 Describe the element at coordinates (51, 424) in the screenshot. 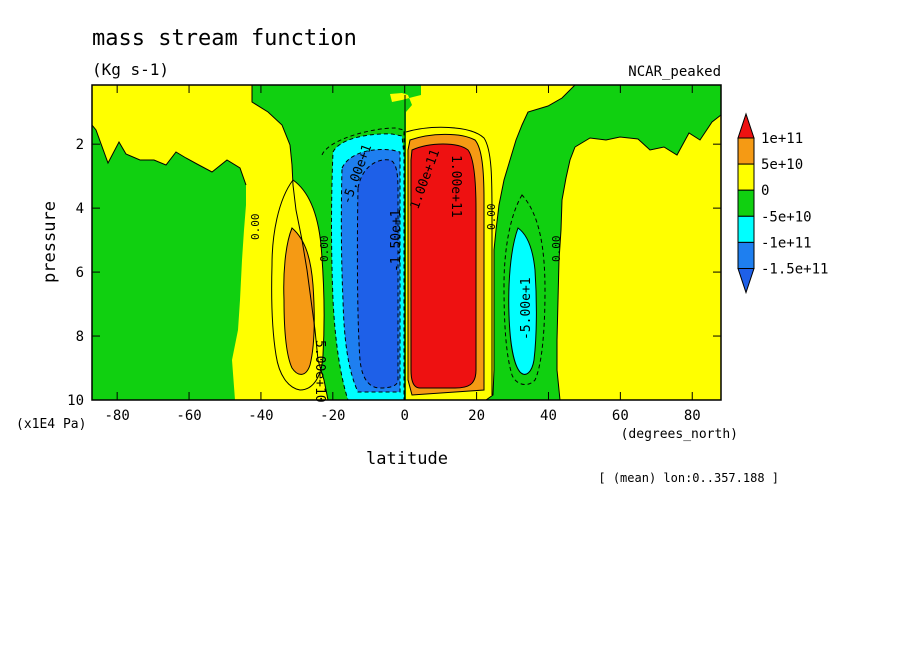

I see `y-axis-units: (x1E4 Pa)` at that location.